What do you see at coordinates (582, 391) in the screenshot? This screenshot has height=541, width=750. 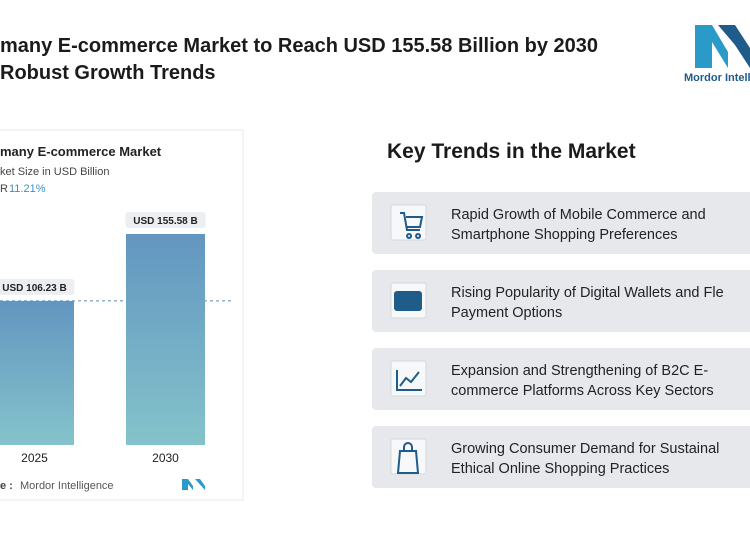 I see `trend-text: commerce Platforms Across Key Sectors` at bounding box center [582, 391].